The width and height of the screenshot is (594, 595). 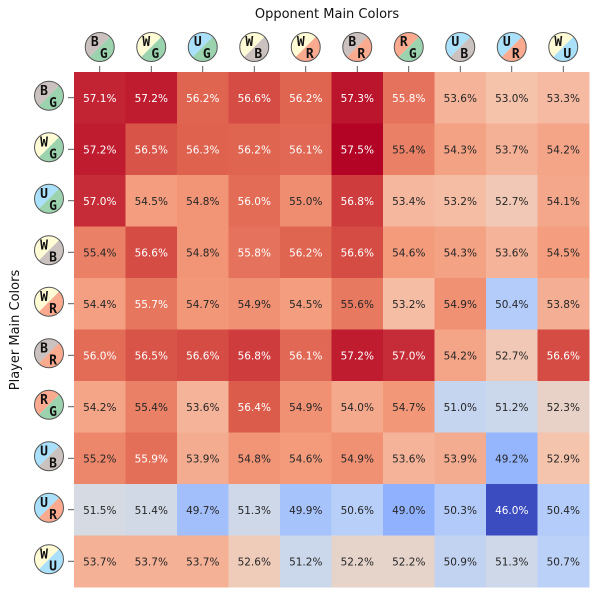 I want to click on cell-value-label: 51.4%, so click(x=151, y=511).